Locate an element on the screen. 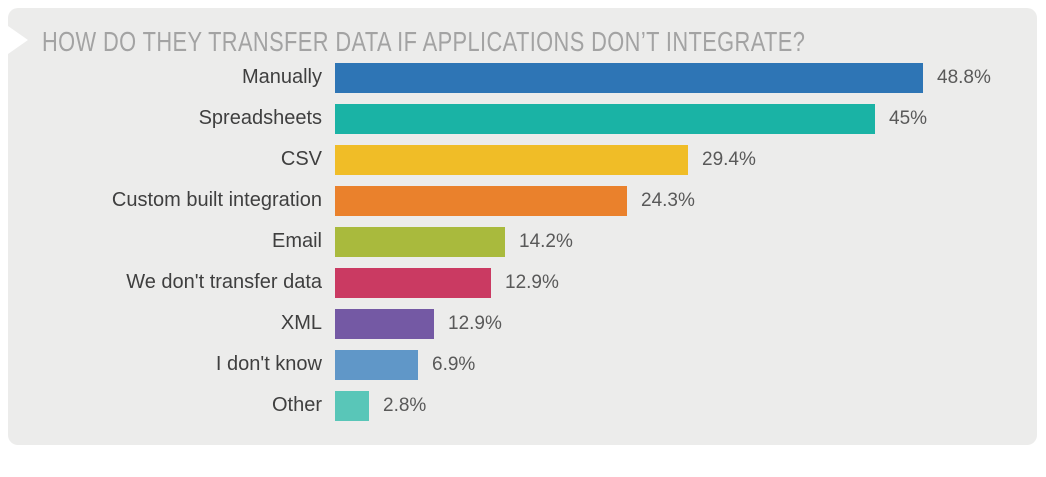 Image resolution: width=1046 pixels, height=477 pixels. bar-area: 24.3% is located at coordinates (686, 200).